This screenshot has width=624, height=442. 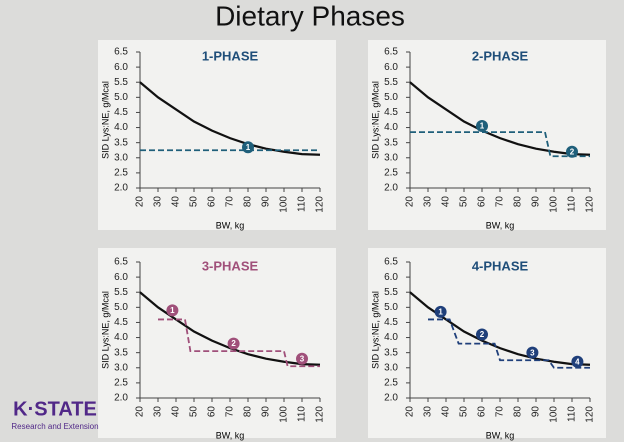 I want to click on page-title: Dietary Phases, so click(x=310, y=15).